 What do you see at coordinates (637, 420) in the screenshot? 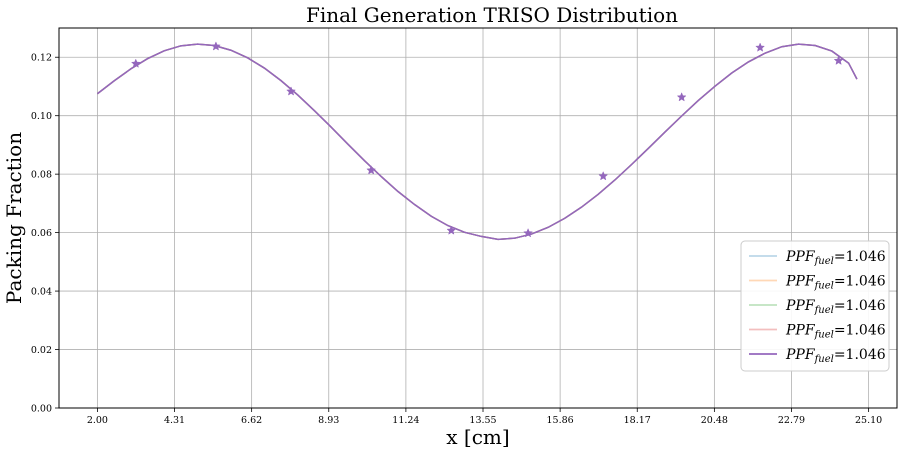
I see `x-tick-label: 18.17` at bounding box center [637, 420].